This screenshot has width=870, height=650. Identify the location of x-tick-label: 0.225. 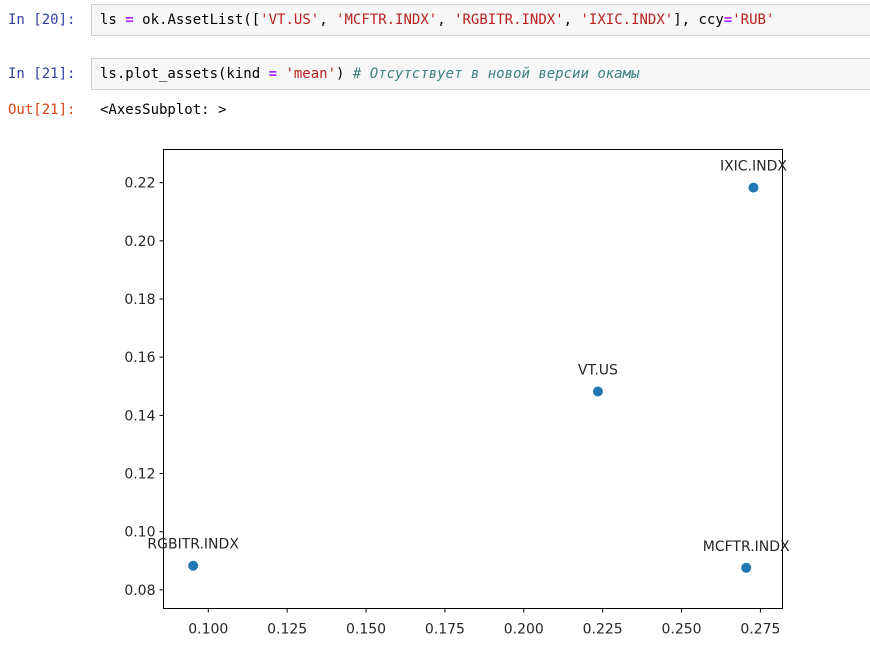
(603, 630).